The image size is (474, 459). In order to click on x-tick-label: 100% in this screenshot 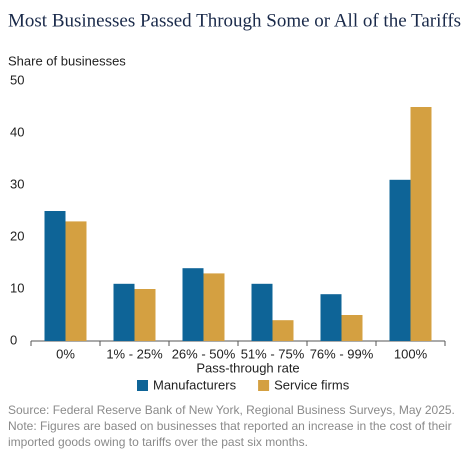, I will do `click(411, 353)`.